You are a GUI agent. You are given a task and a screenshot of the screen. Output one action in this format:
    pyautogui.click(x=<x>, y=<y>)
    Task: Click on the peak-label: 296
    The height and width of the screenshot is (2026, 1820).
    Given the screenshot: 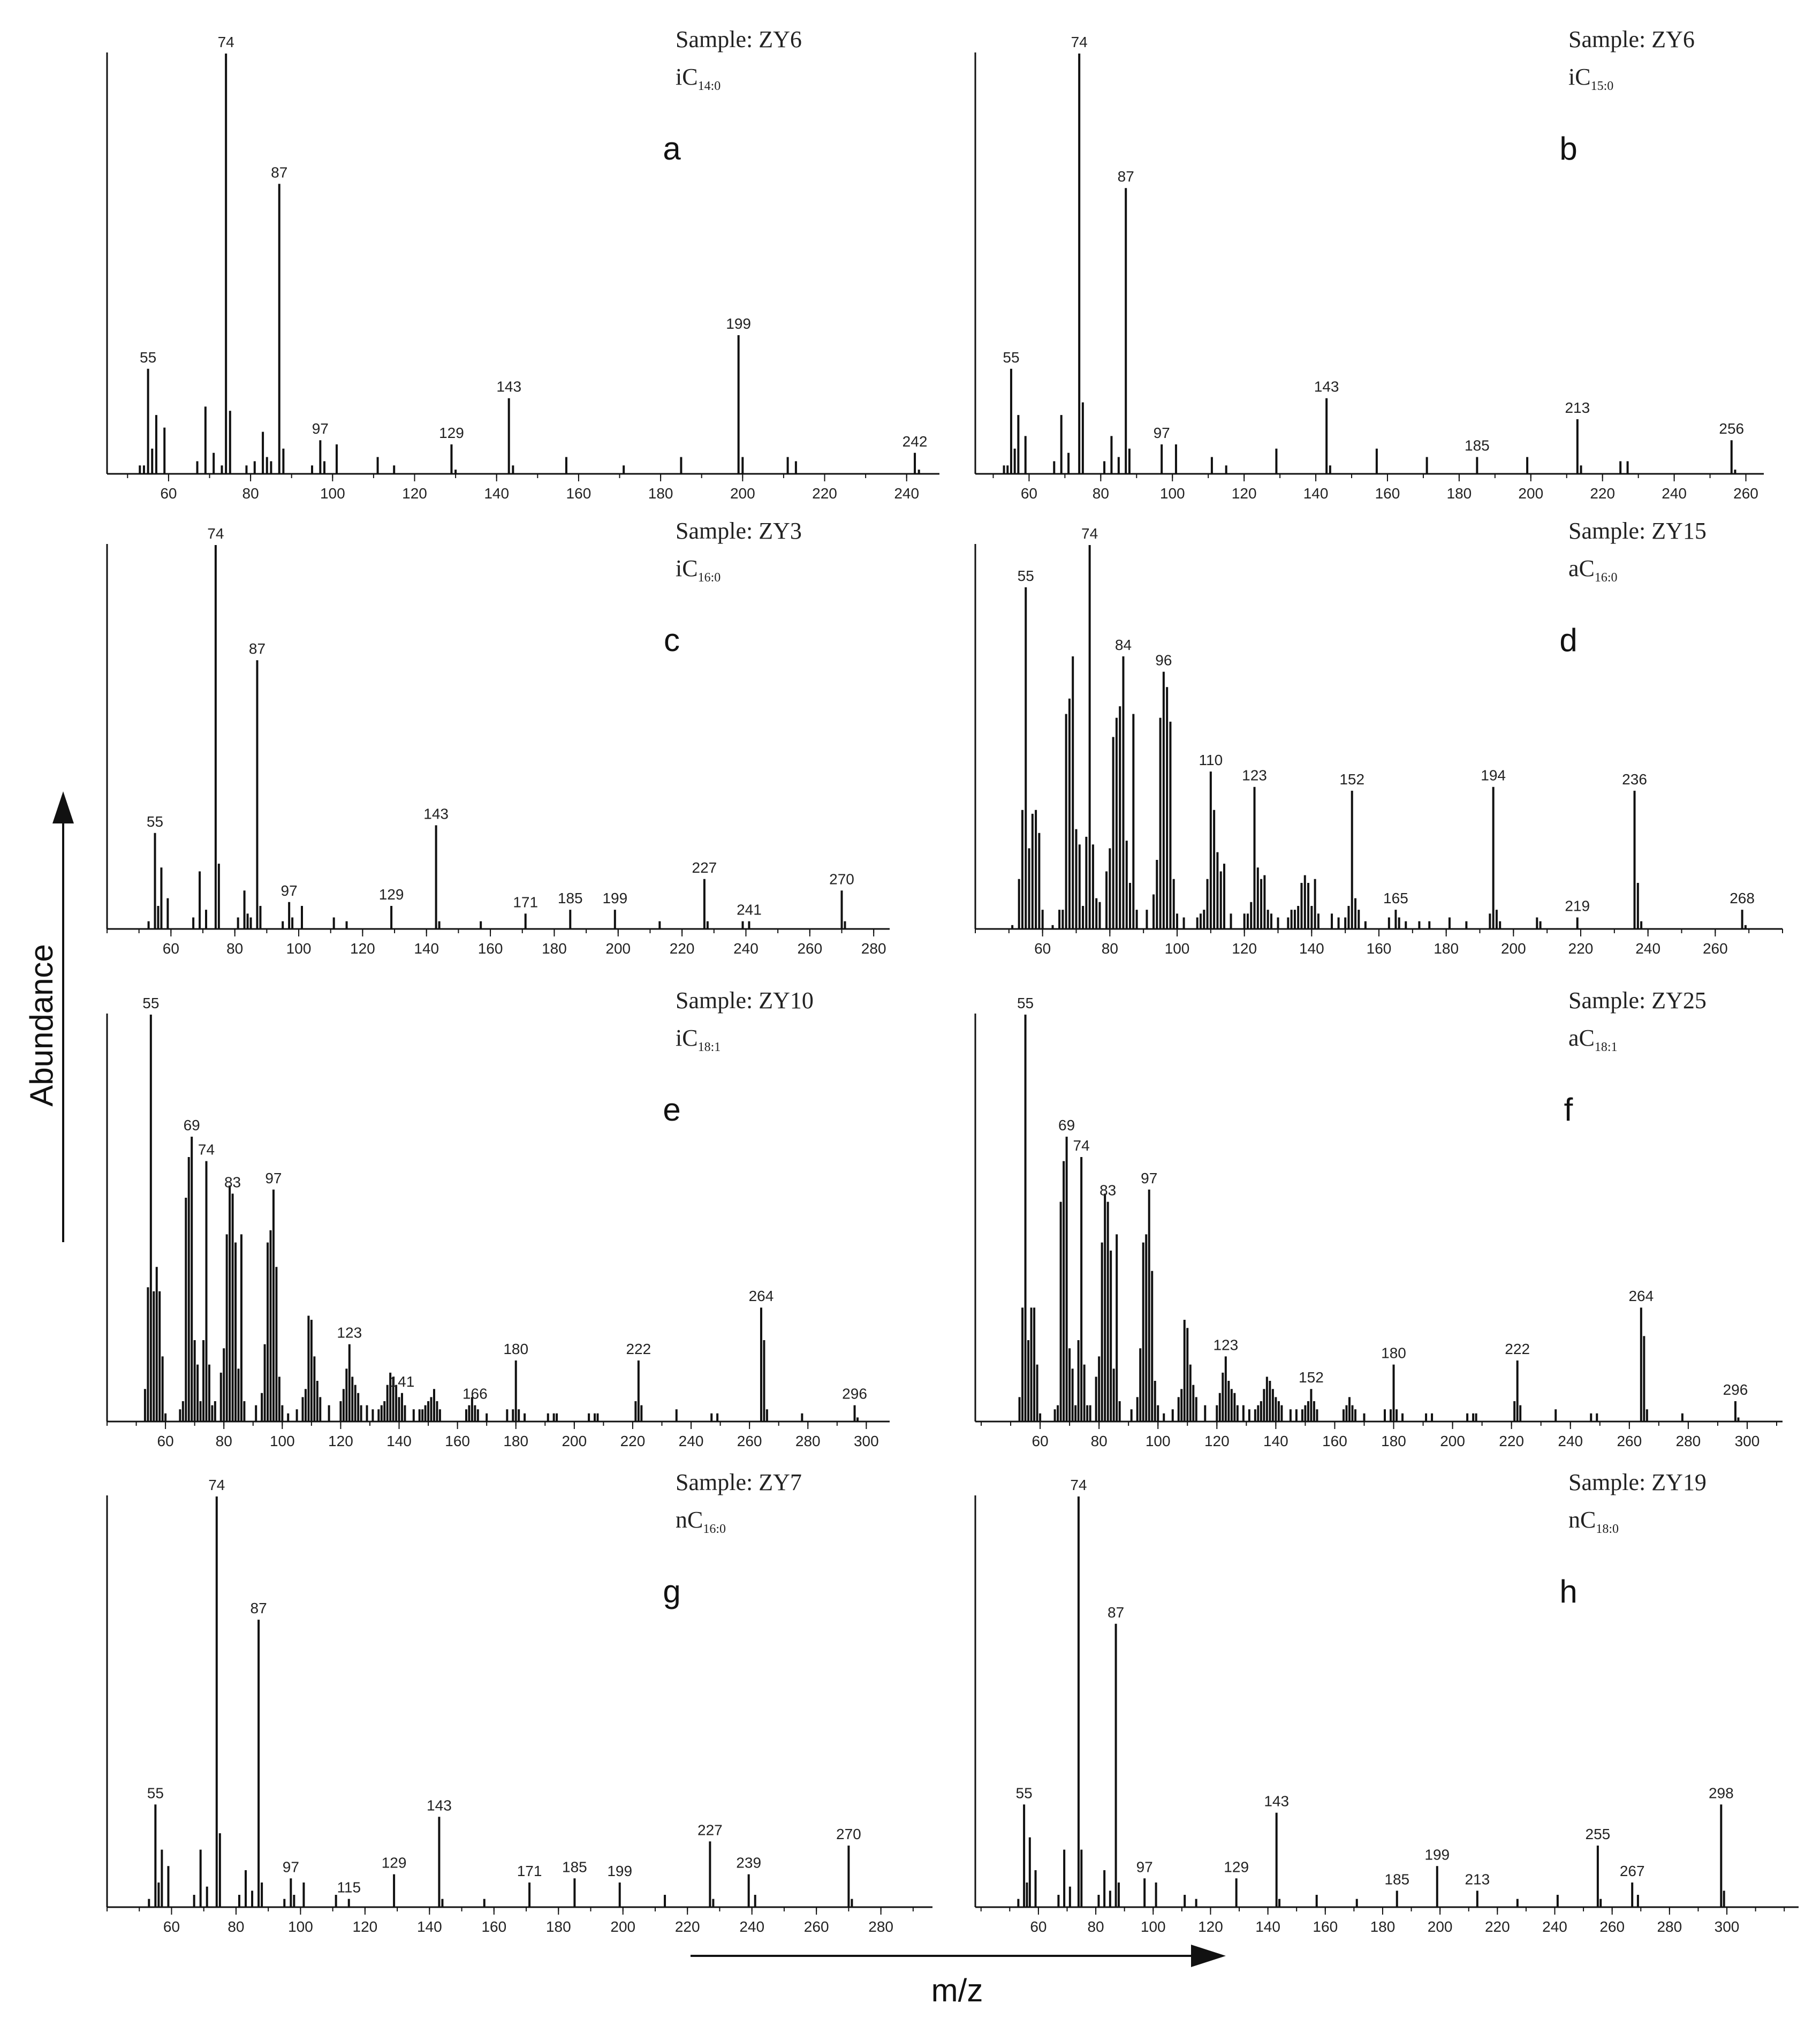 What is the action you would take?
    pyautogui.click(x=854, y=1394)
    